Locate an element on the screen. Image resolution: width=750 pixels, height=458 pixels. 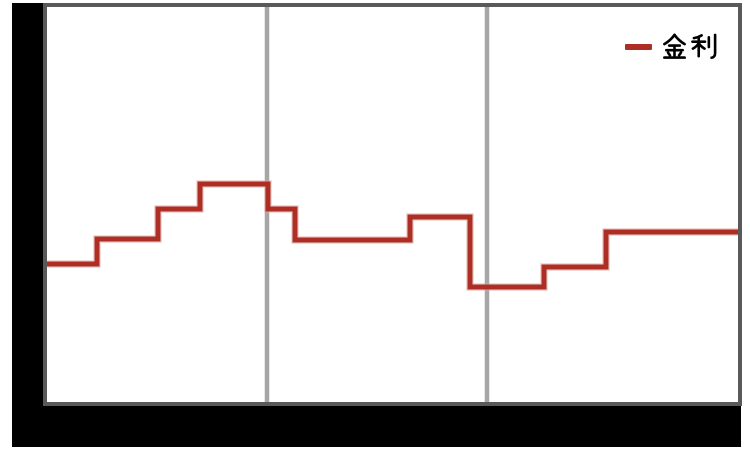
kanji-kin-icon is located at coordinates (674, 46).